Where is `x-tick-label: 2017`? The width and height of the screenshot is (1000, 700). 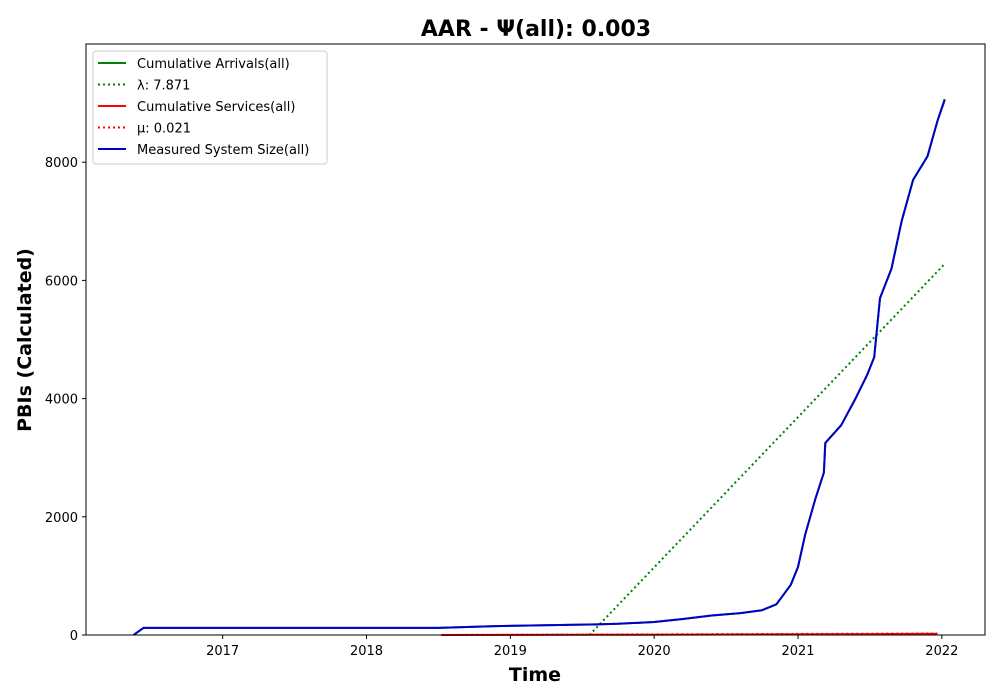 x-tick-label: 2017 is located at coordinates (222, 651).